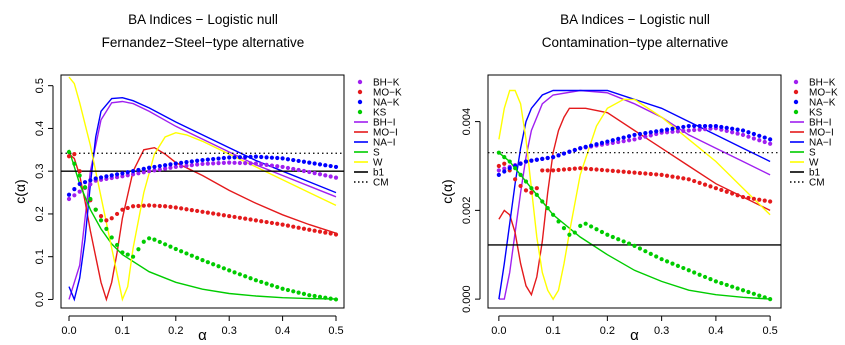 This screenshot has width=845, height=345. Describe the element at coordinates (815, 93) in the screenshot. I see `legend-item: MO−K` at that location.